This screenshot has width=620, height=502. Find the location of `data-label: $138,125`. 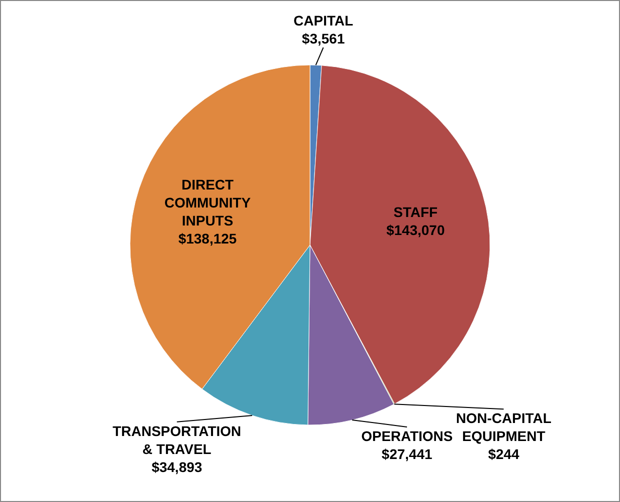

data-label: $138,125 is located at coordinates (207, 238).